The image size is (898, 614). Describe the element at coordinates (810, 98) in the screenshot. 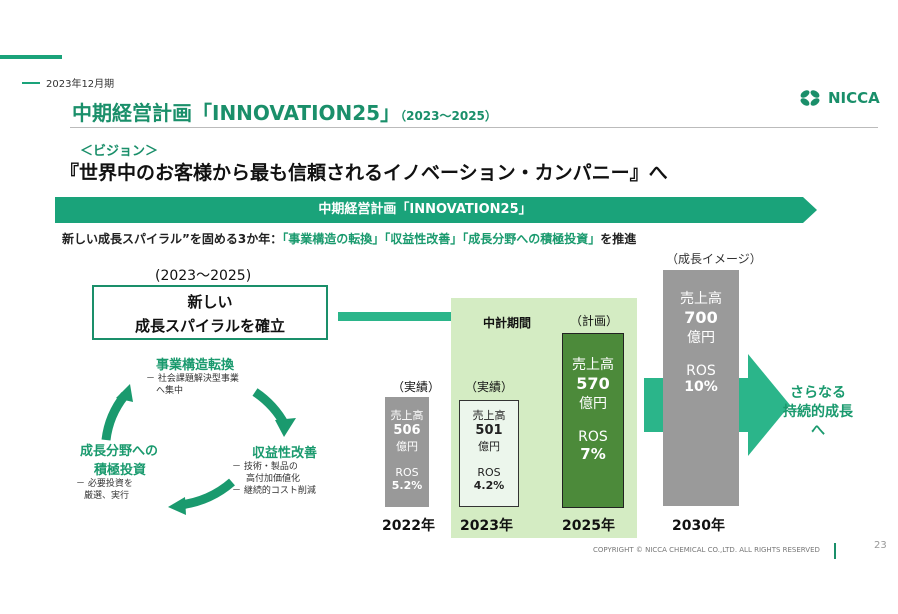

I see `nicca-leaf-icon` at that location.